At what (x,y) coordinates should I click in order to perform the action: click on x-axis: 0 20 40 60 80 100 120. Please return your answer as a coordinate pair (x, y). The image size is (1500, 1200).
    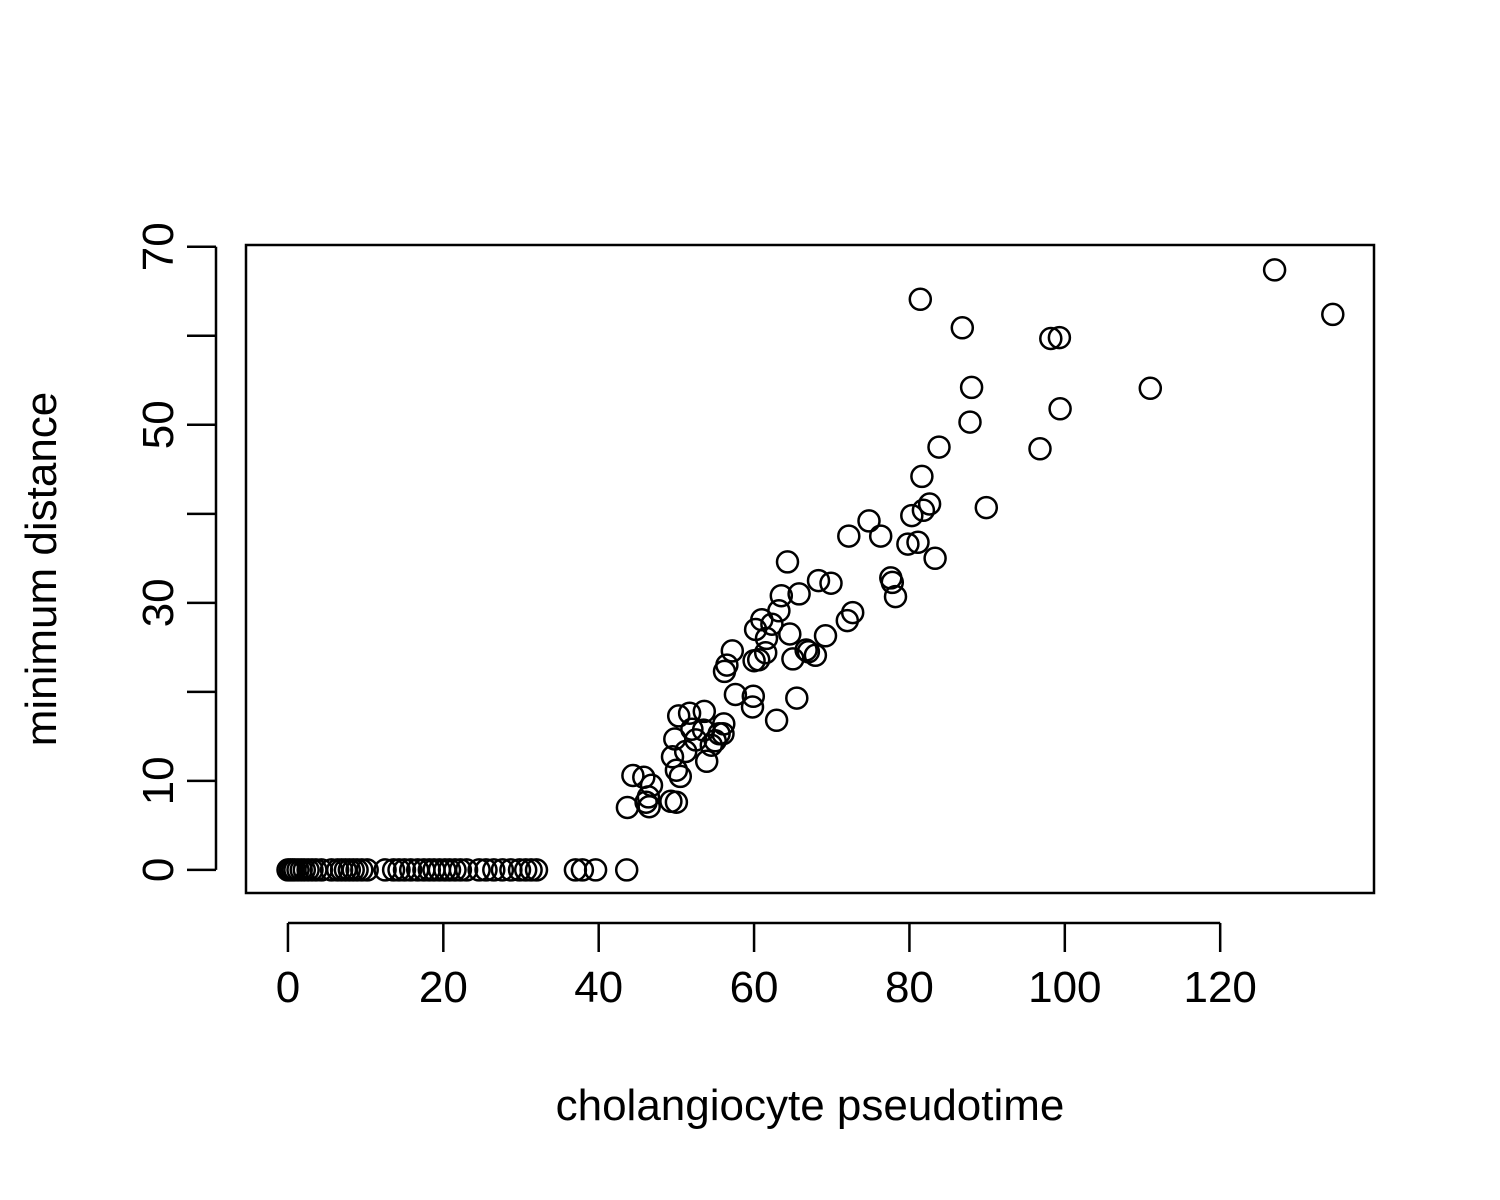
    Looking at the image, I should click on (766, 966).